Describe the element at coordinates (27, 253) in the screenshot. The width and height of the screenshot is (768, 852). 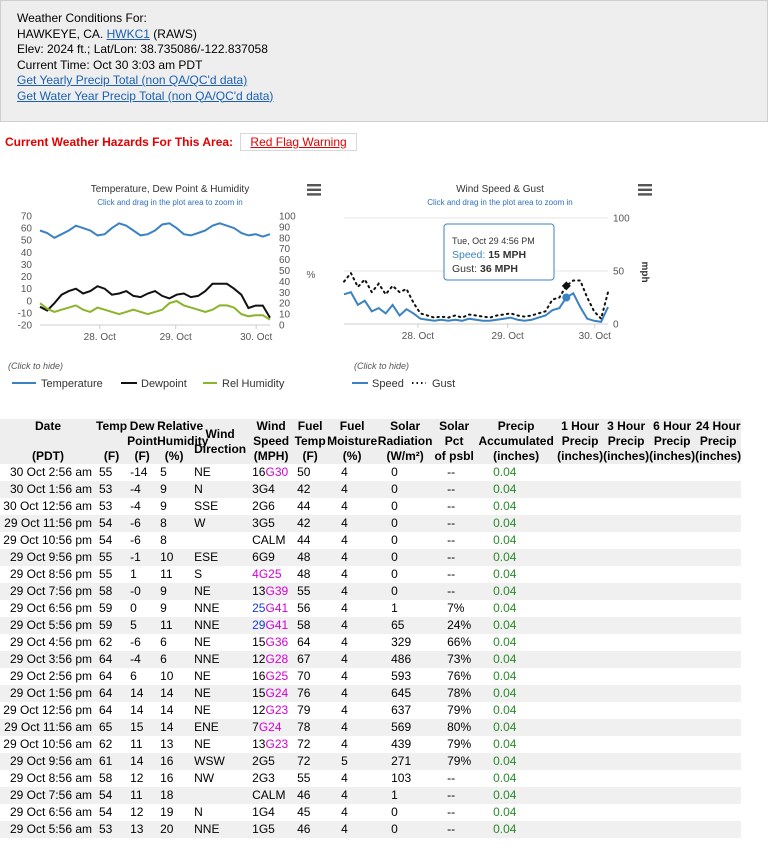
I see `temp-left-tick: 40` at that location.